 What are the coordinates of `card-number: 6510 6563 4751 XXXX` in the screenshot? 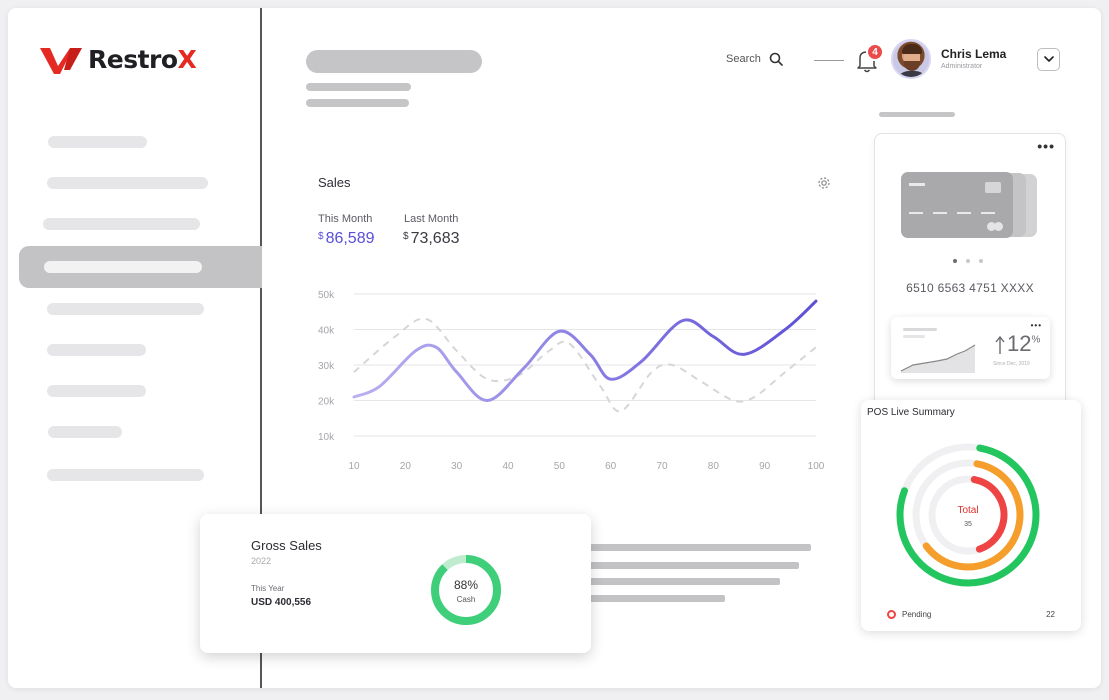 It's located at (970, 288).